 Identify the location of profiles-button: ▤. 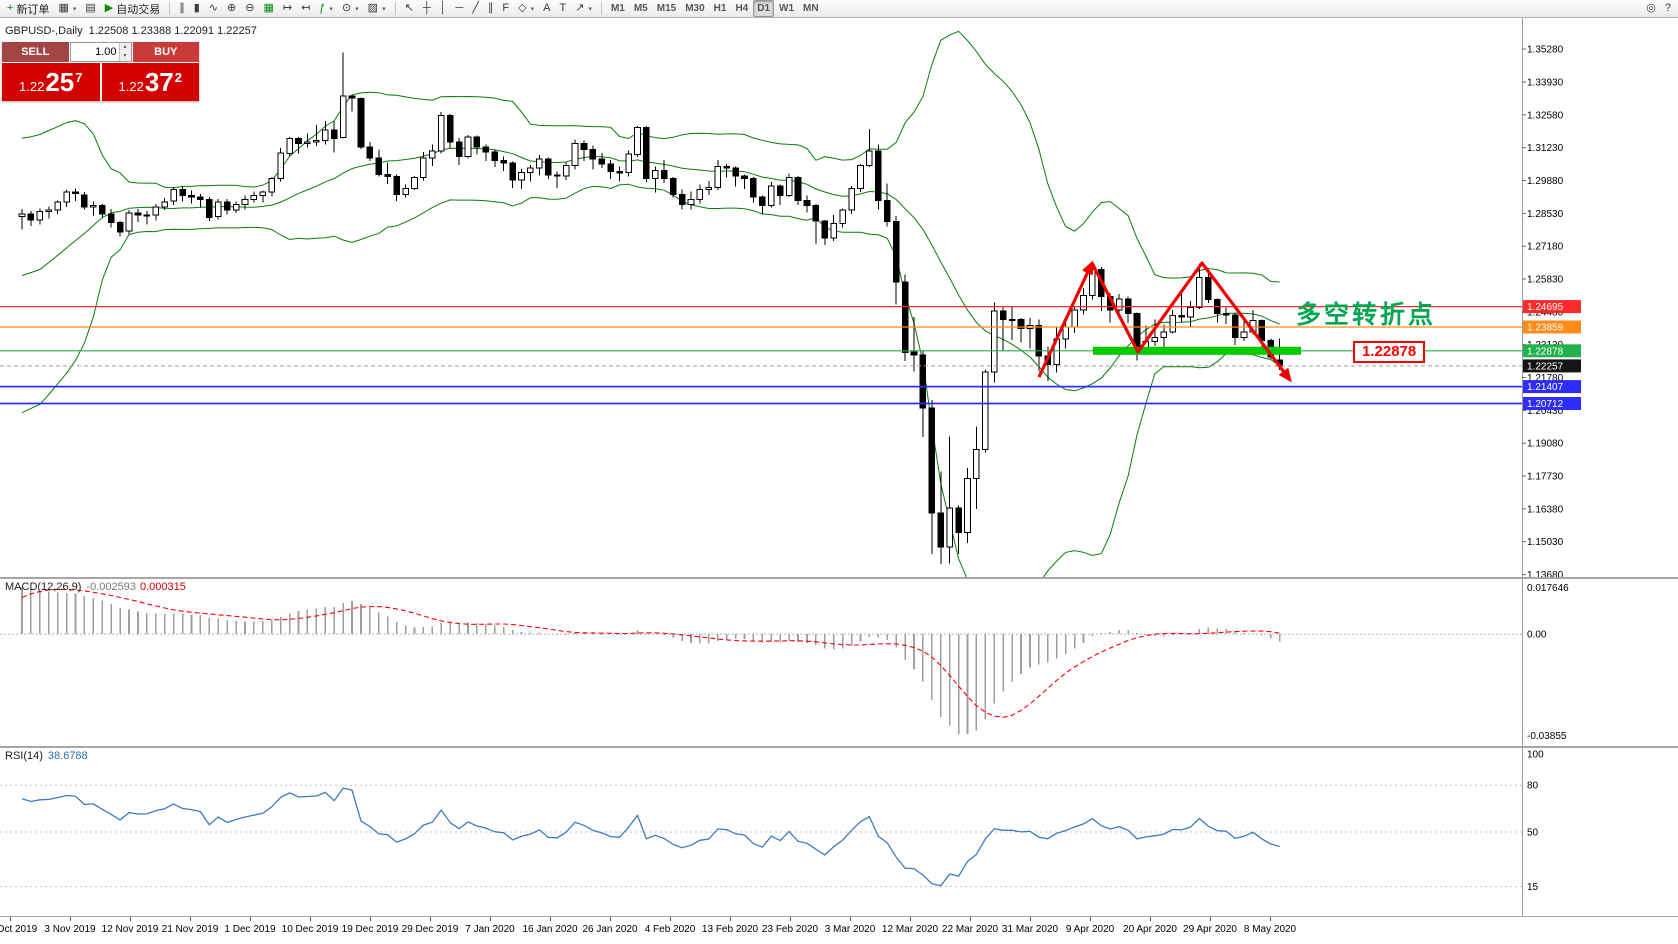
(90, 8).